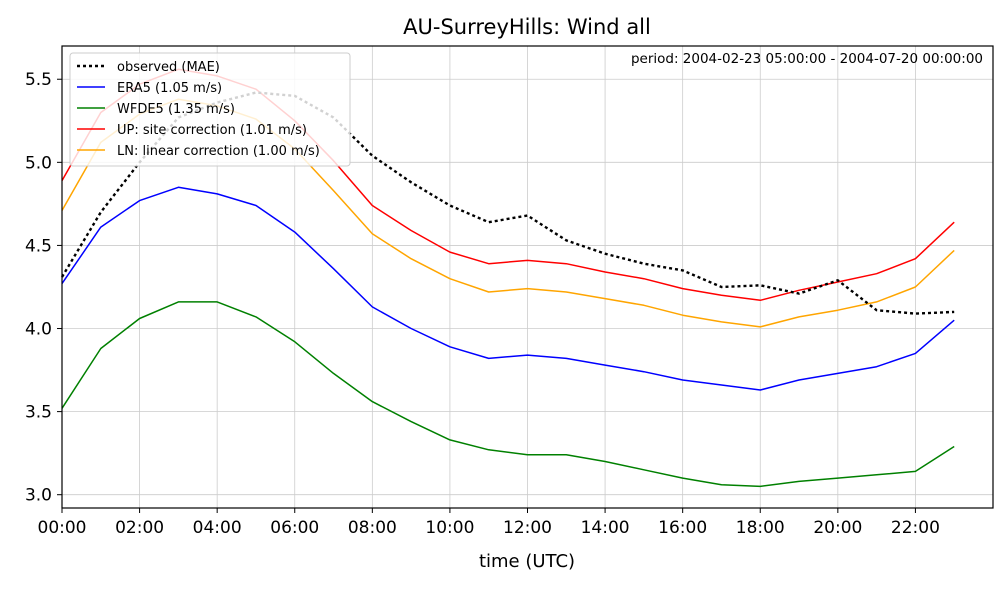 This screenshot has height=590, width=1007. Describe the element at coordinates (682, 528) in the screenshot. I see `x-tick-label: 16:00` at that location.